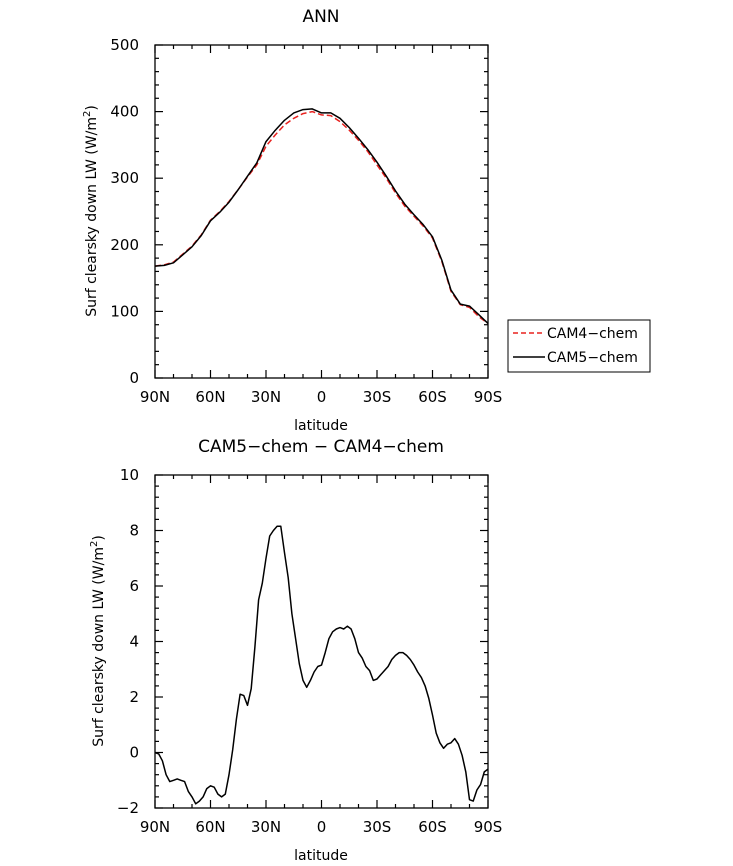 The width and height of the screenshot is (733, 866). I want to click on y-tick-label: 500, so click(124, 45).